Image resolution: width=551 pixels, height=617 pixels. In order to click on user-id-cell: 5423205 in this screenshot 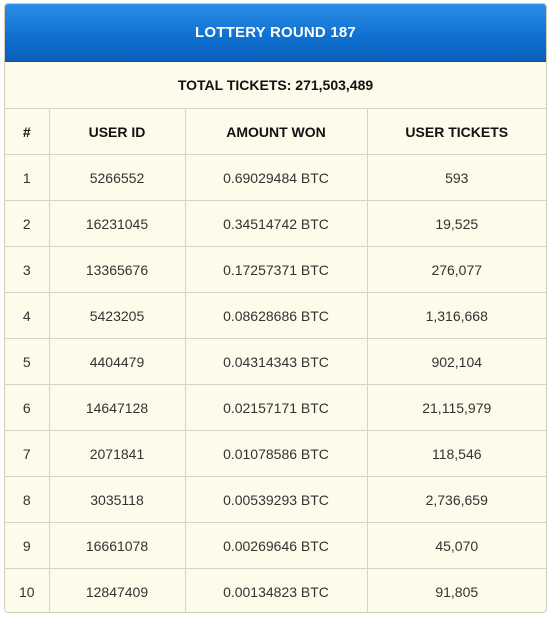, I will do `click(117, 315)`.